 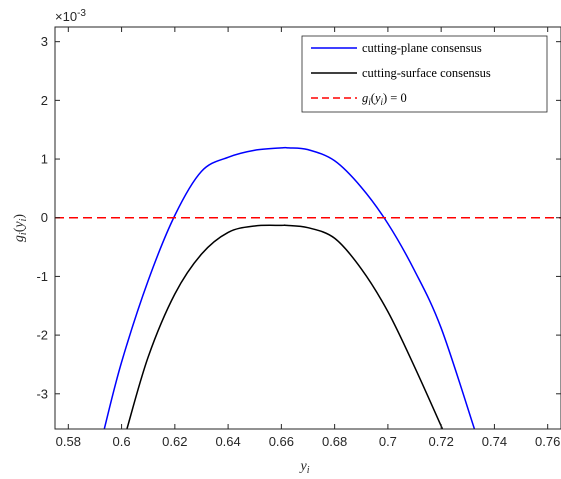 What do you see at coordinates (227, 441) in the screenshot?
I see `x-tick-label: 0.64` at bounding box center [227, 441].